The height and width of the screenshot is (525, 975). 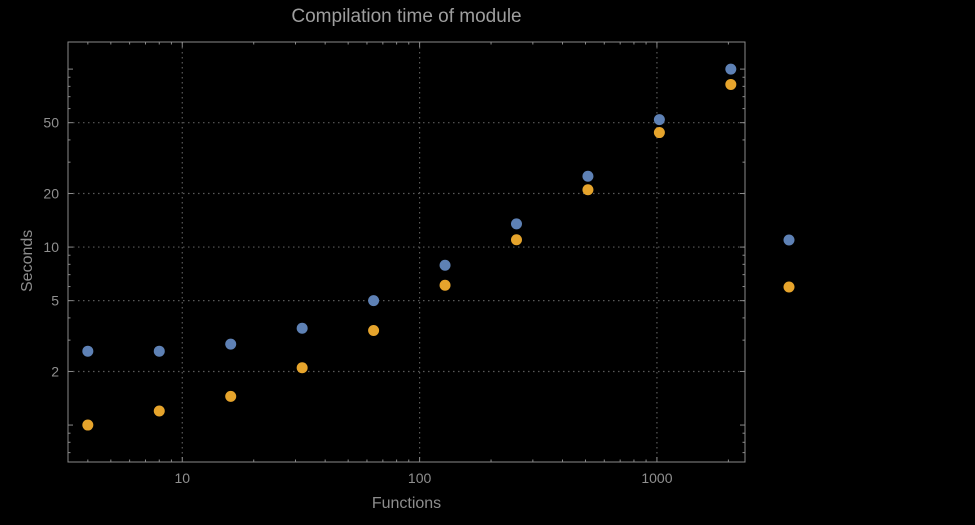 I want to click on y-tick-label: 5, so click(x=55, y=301).